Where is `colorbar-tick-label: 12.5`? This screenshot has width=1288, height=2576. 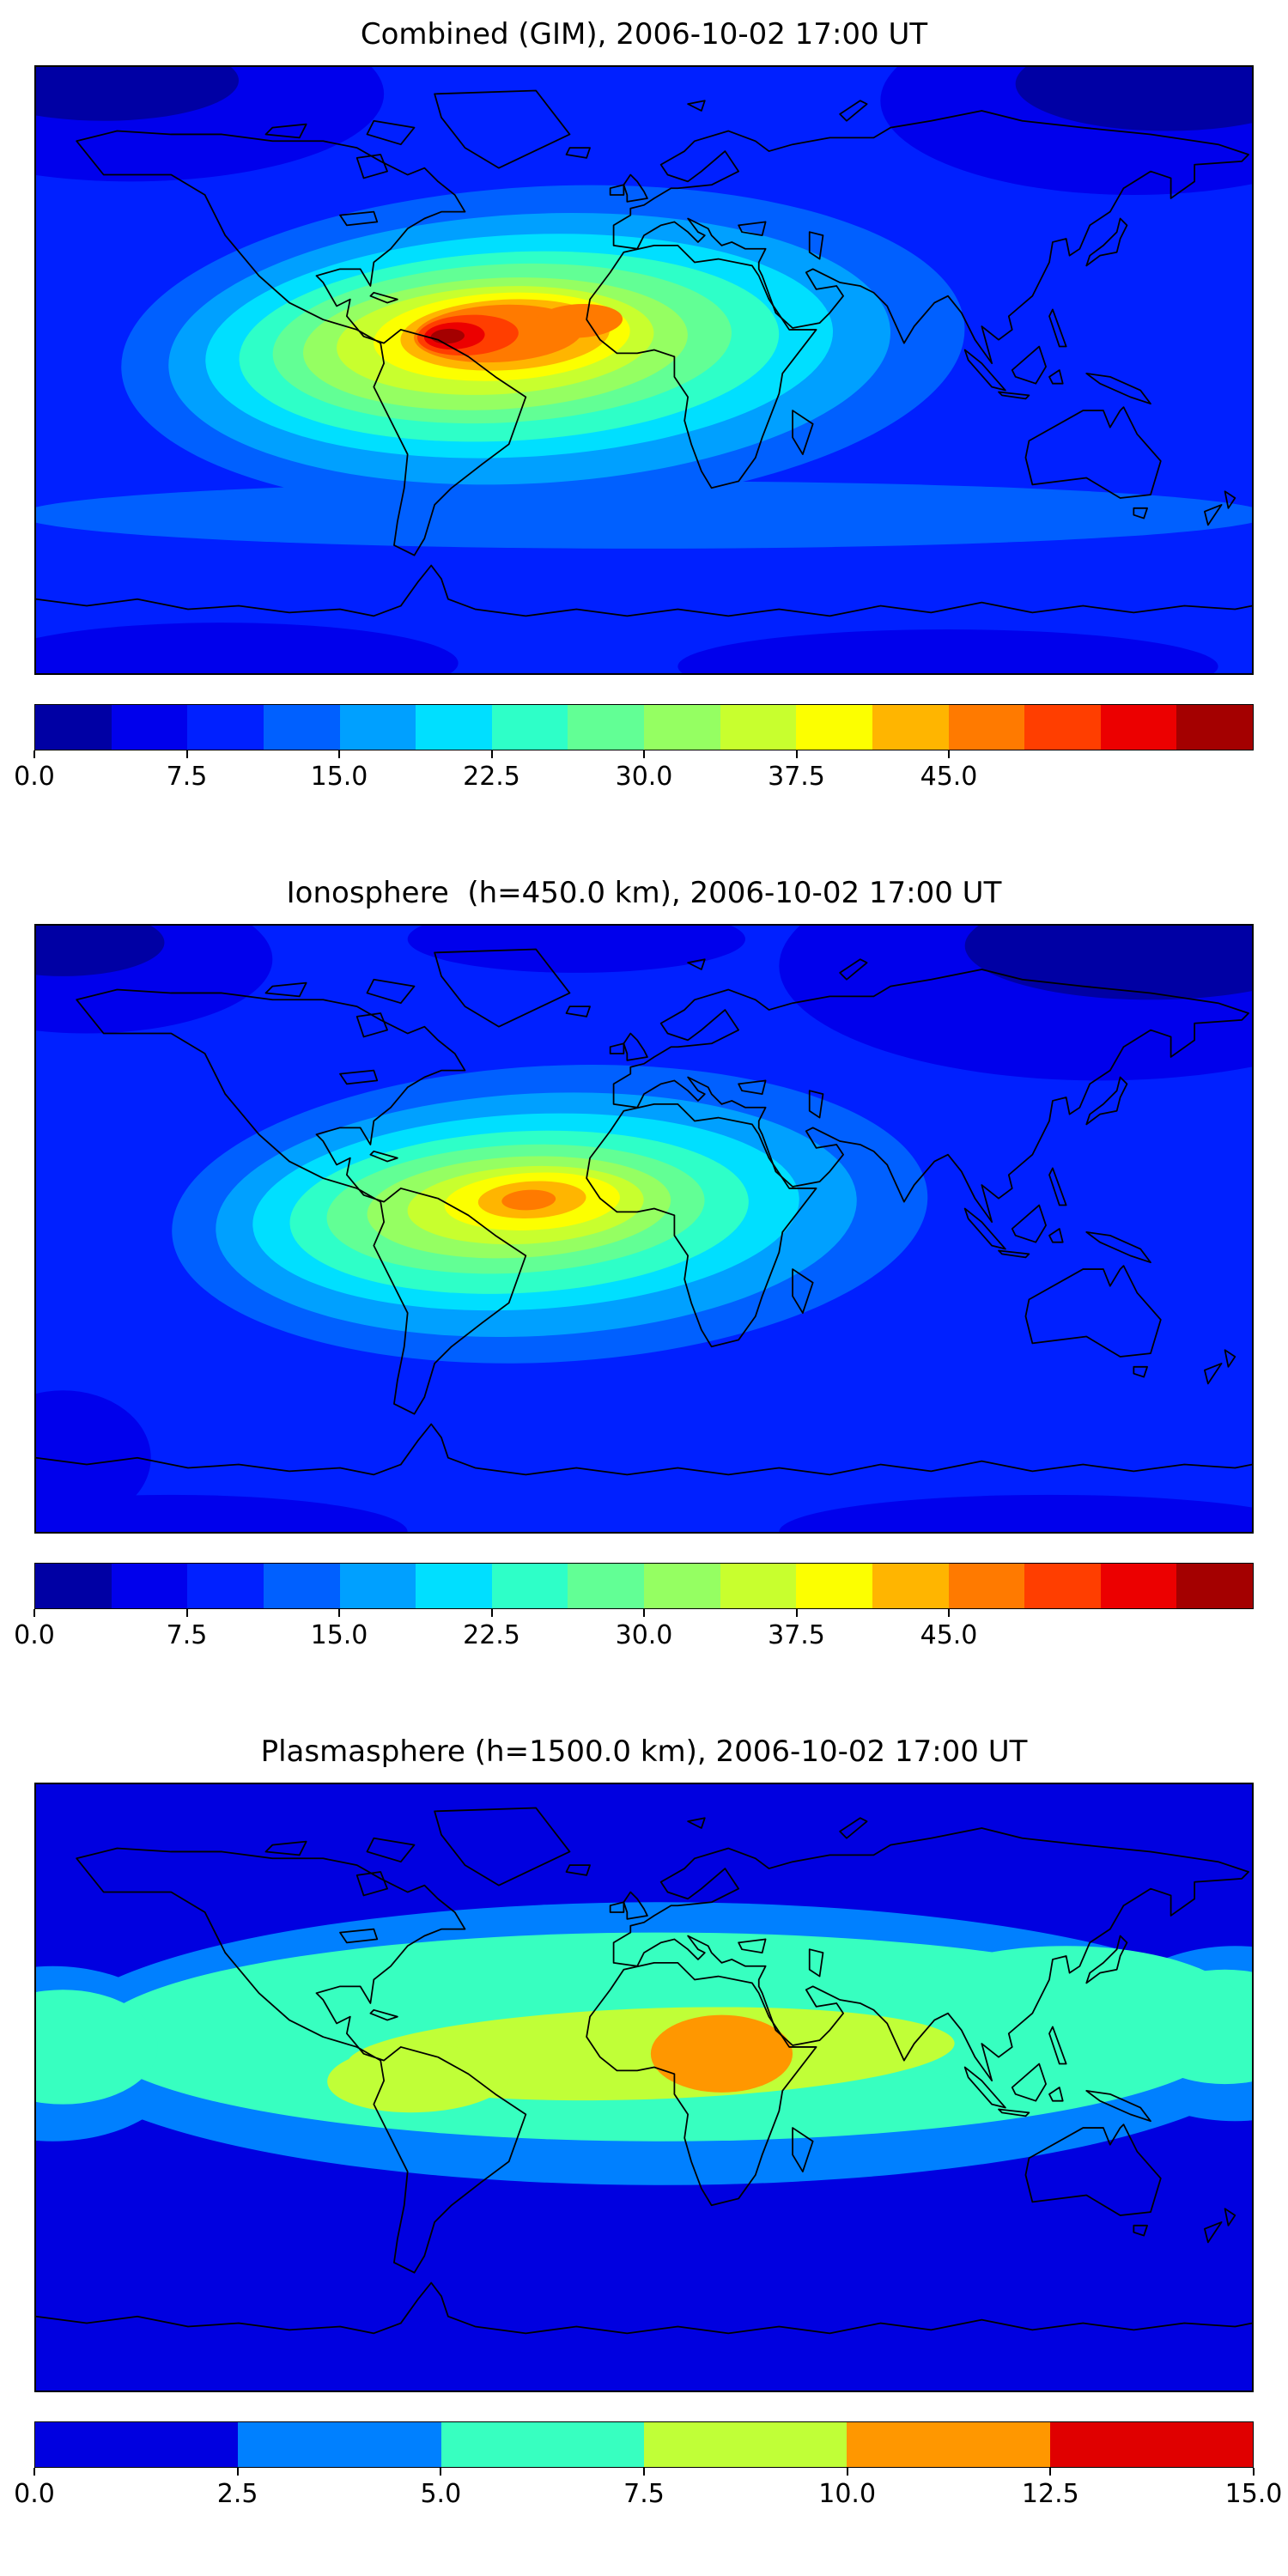
colorbar-tick-label: 12.5 is located at coordinates (1050, 2494).